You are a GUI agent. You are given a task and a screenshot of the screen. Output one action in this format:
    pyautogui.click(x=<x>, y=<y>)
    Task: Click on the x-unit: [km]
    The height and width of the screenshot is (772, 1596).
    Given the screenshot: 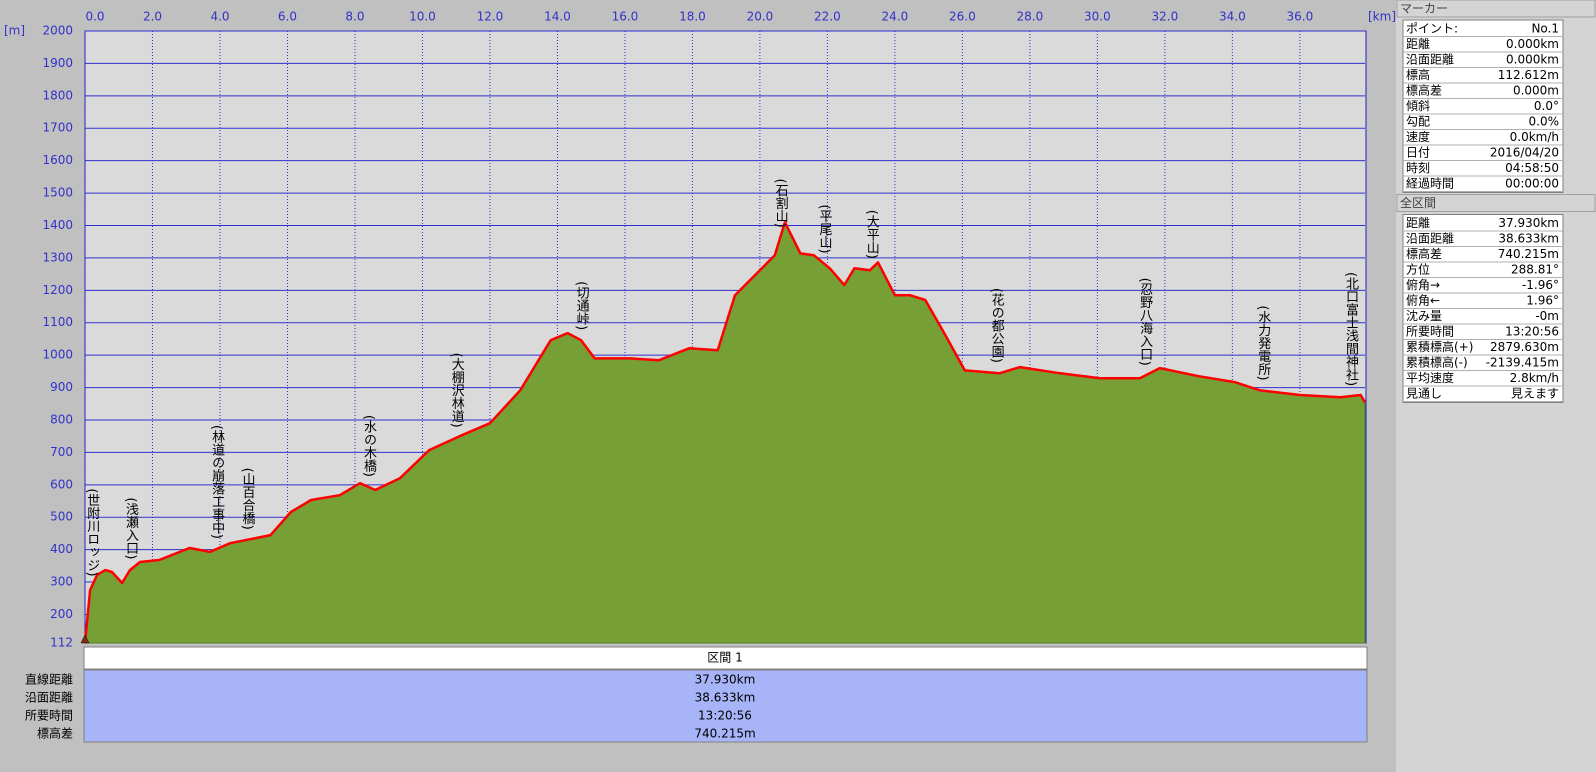 What is the action you would take?
    pyautogui.click(x=1382, y=17)
    